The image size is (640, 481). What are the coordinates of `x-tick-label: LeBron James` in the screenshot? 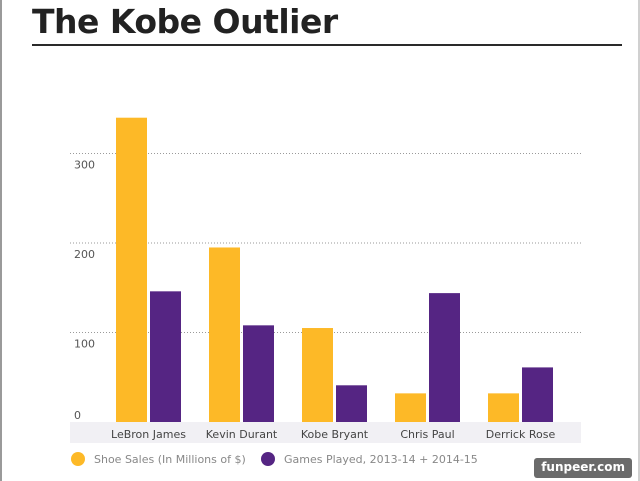 It's located at (148, 434).